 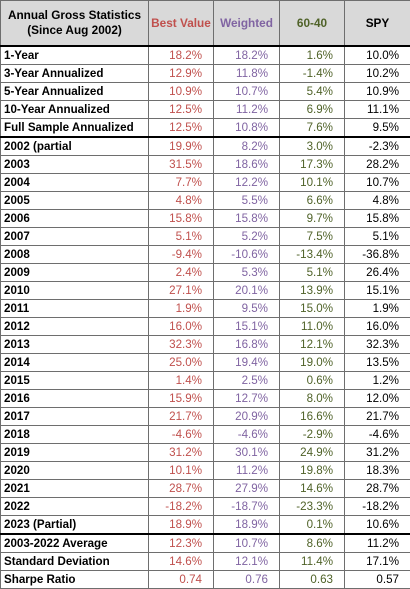 What do you see at coordinates (181, 417) in the screenshot?
I see `cell-best-value: 21.7%` at bounding box center [181, 417].